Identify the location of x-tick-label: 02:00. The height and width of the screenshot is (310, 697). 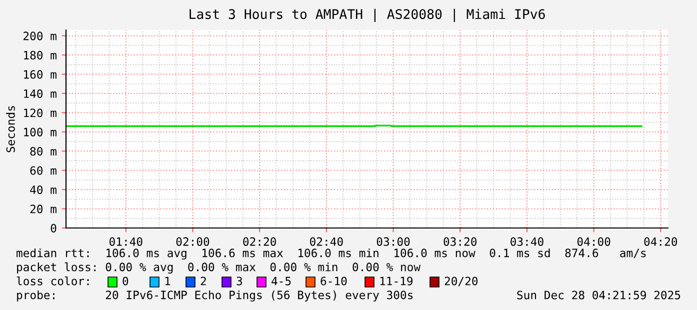
(193, 241).